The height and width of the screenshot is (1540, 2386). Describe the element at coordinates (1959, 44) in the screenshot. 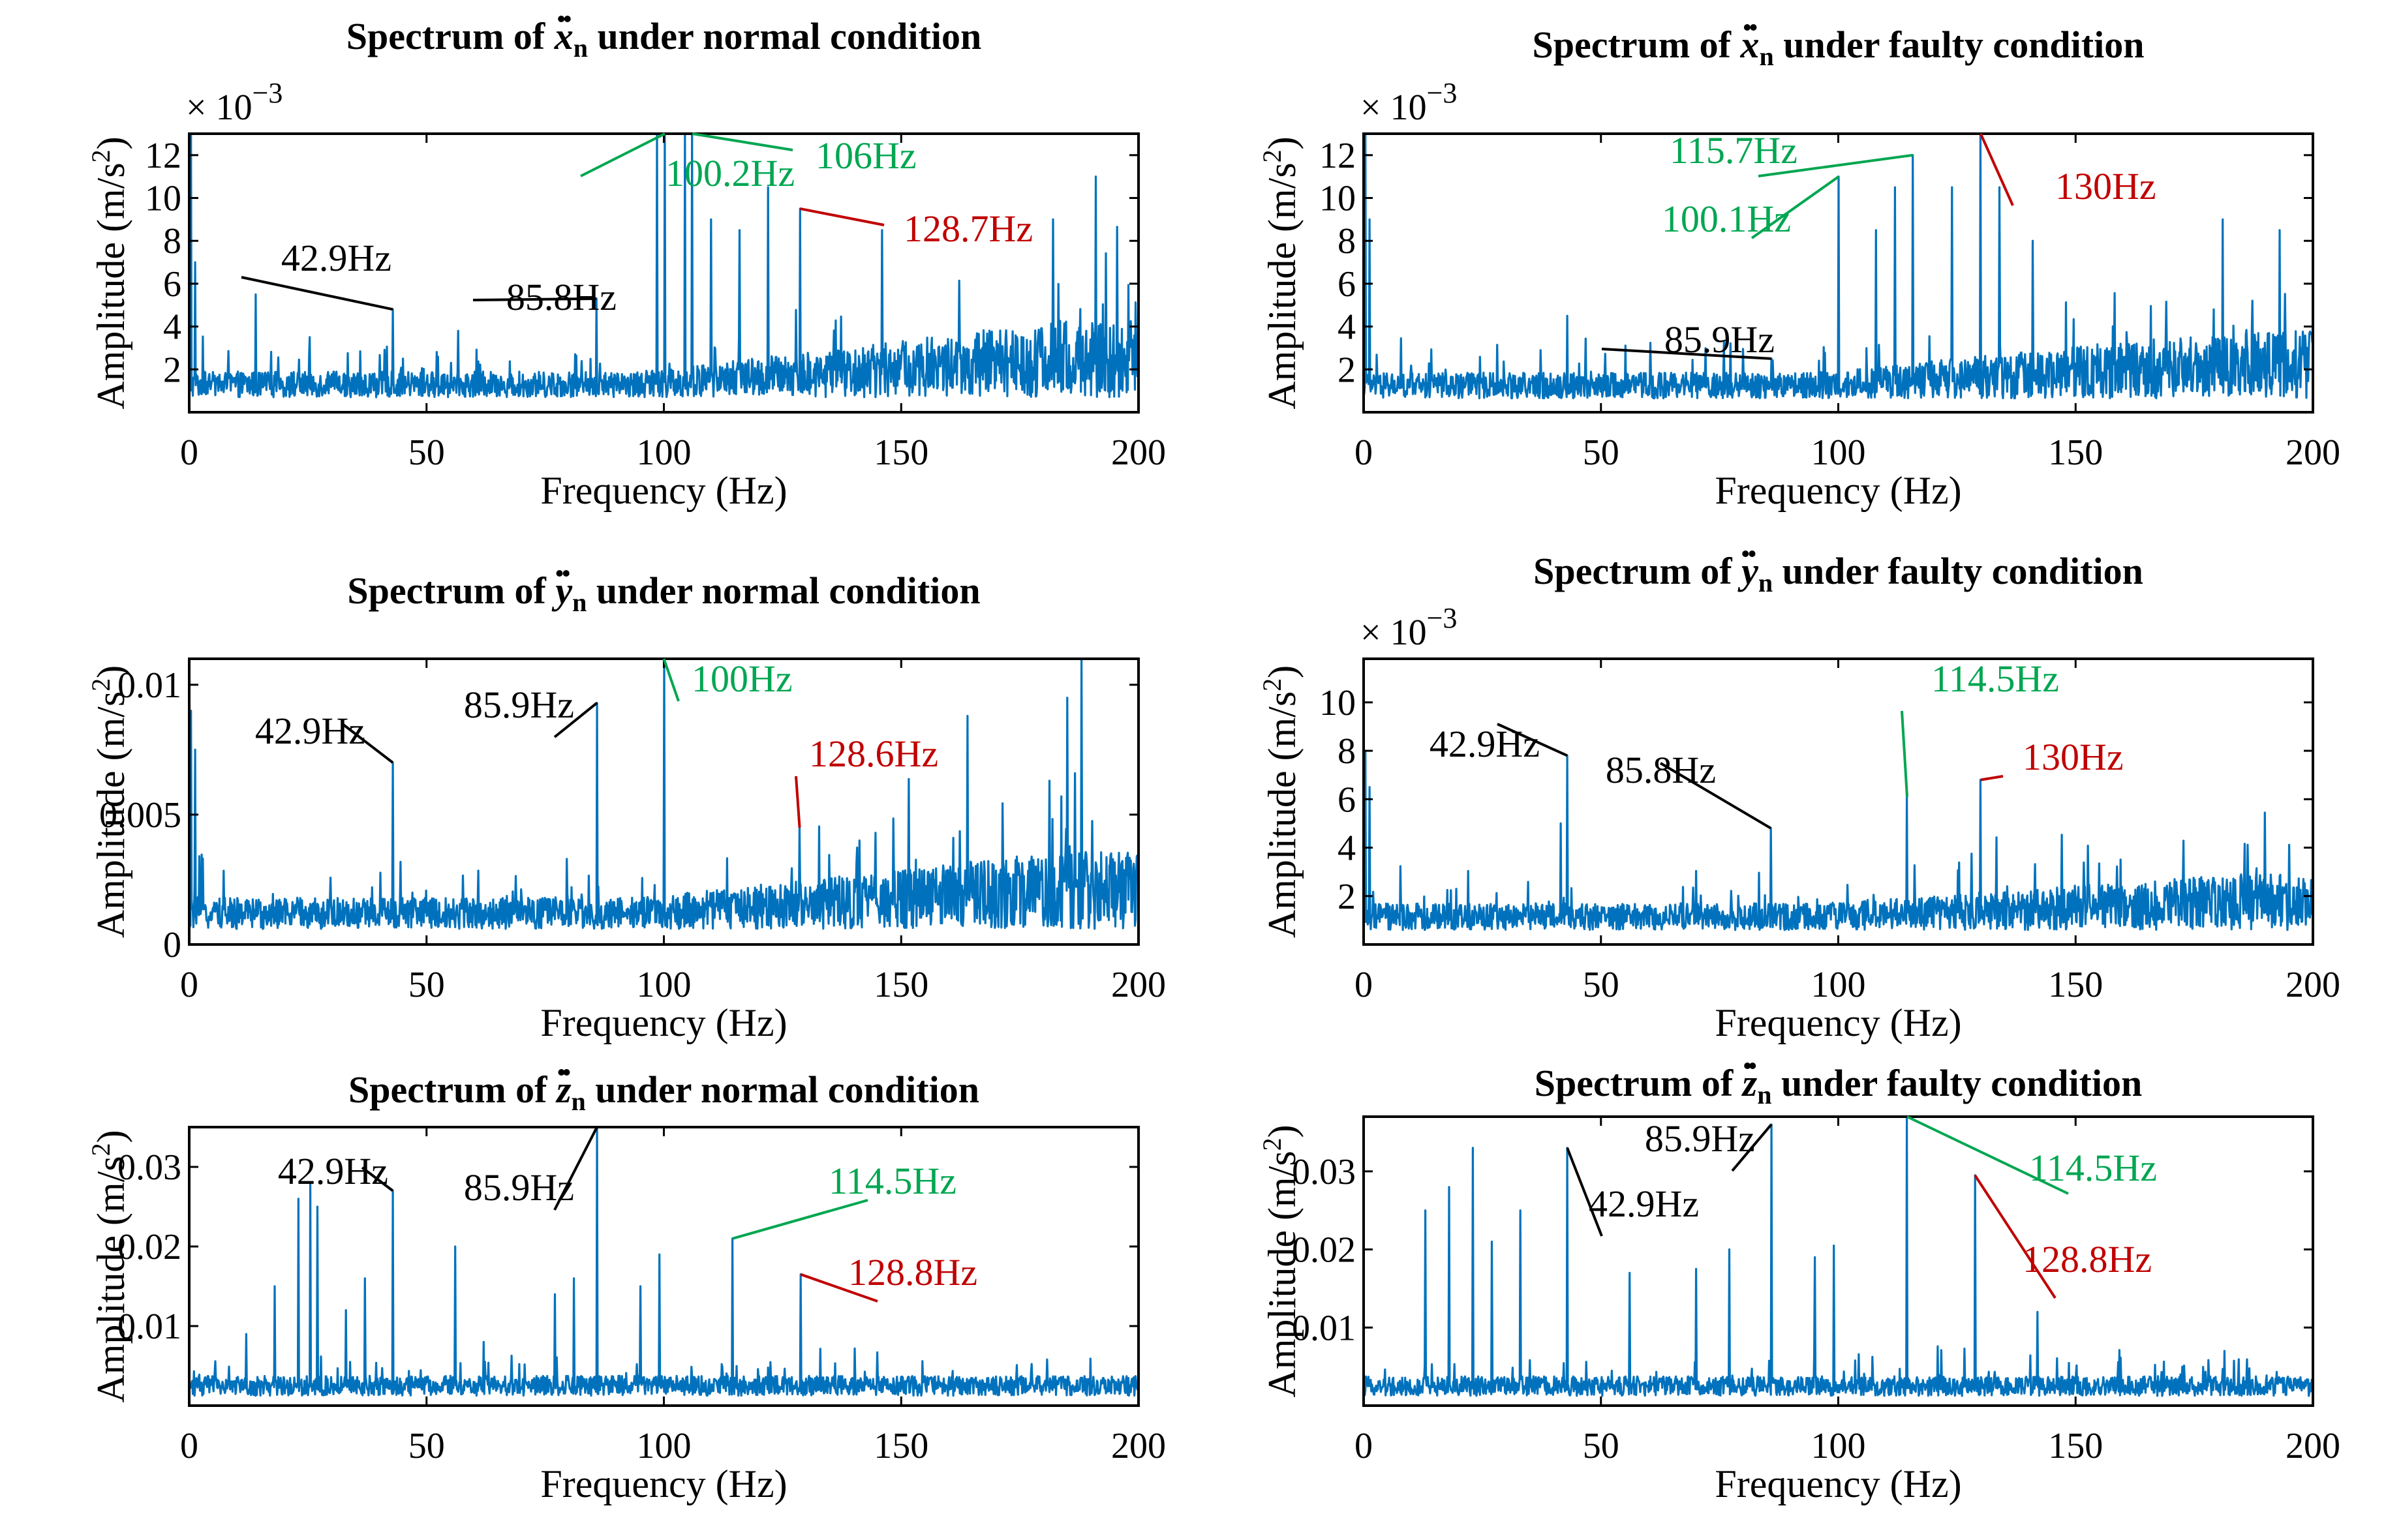

I see `title-suffix: under faulty condition` at that location.